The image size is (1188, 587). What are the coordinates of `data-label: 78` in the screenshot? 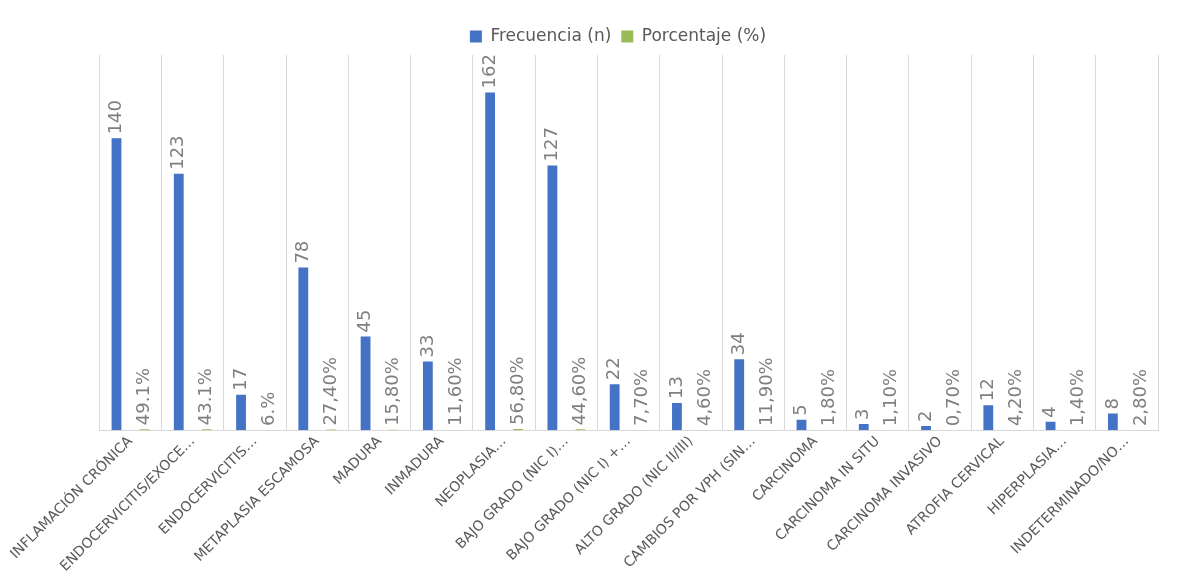 It's located at (301, 252).